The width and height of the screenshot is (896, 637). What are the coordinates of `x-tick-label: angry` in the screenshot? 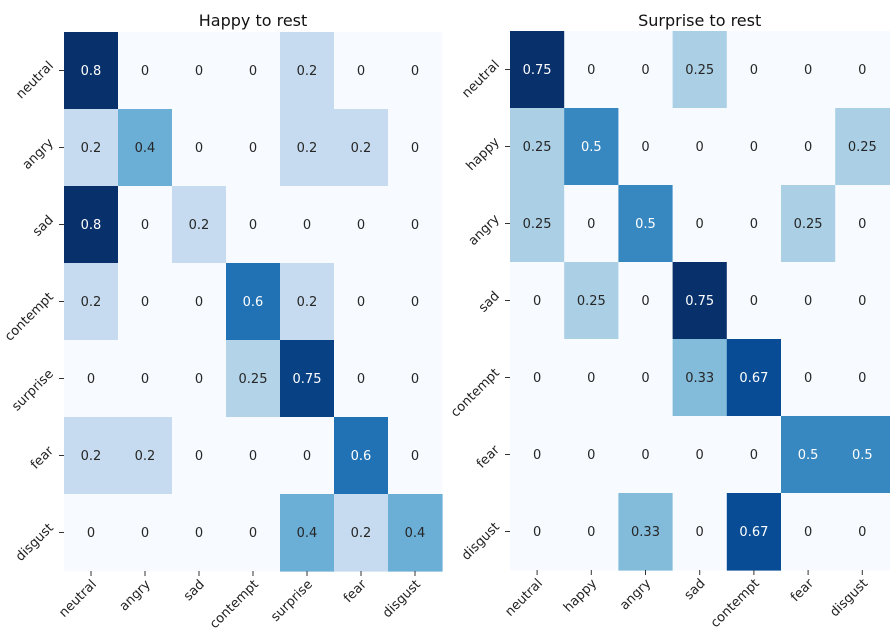 It's located at (135, 595).